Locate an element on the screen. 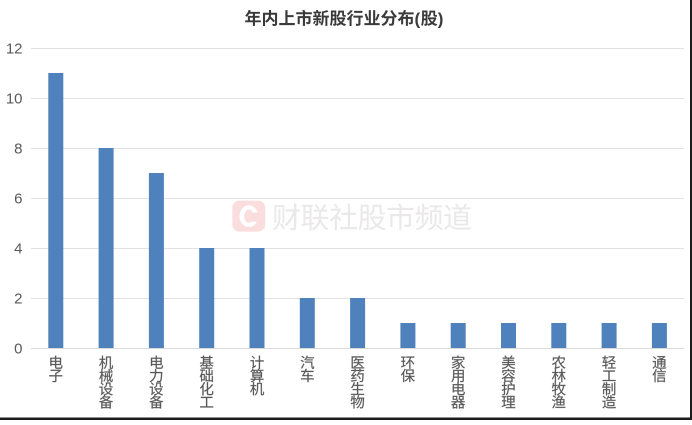 Image resolution: width=692 pixels, height=425 pixels. svg-text: 6 is located at coordinates (18, 198).